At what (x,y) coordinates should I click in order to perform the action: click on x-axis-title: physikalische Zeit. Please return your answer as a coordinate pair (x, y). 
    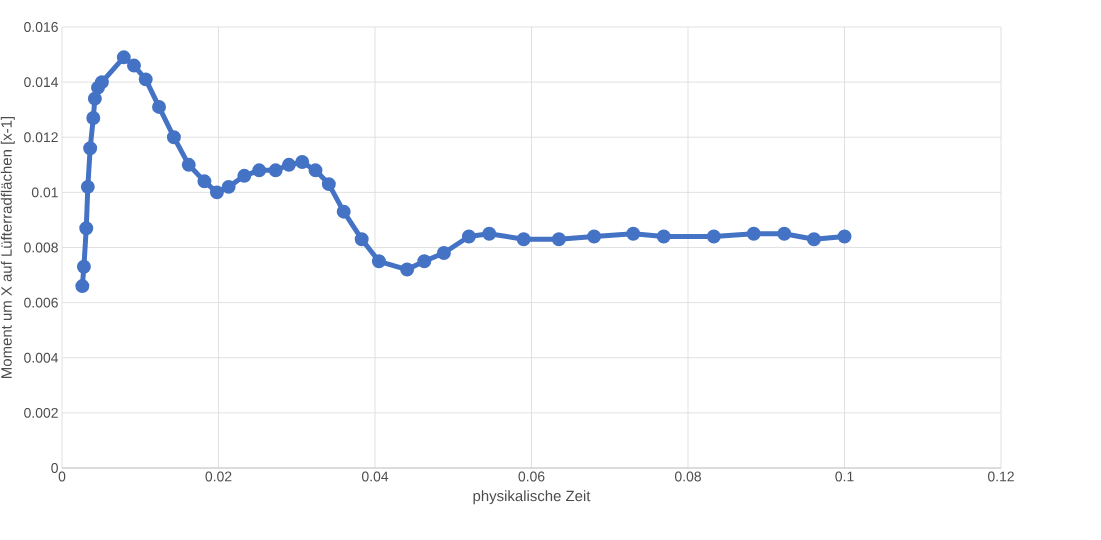
    Looking at the image, I should click on (532, 497).